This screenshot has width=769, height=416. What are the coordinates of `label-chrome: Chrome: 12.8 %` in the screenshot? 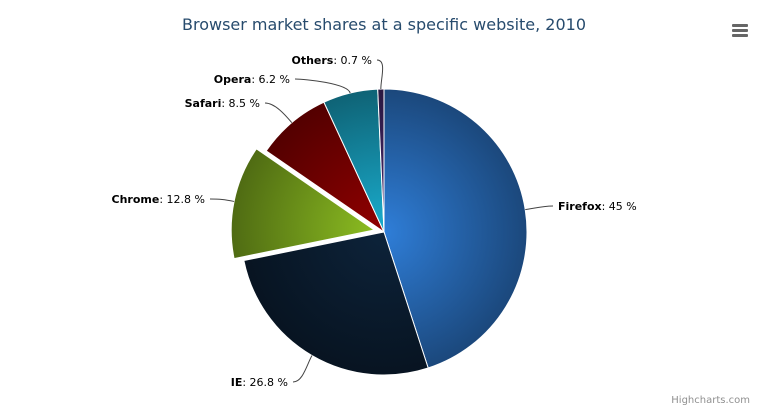 It's located at (158, 199).